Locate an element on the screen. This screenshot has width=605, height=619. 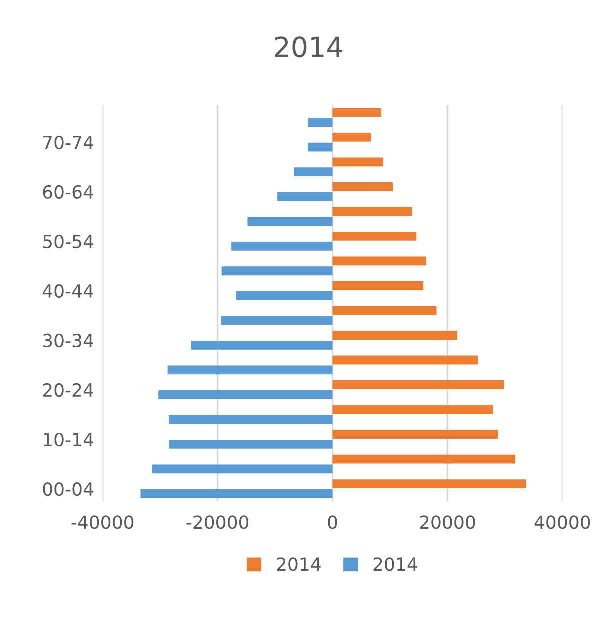
x-tick-label: -20000 is located at coordinates (217, 523).